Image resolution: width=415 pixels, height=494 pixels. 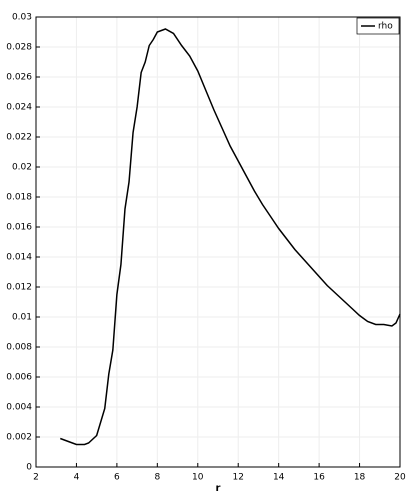 I want to click on x-tick-label: 16, so click(x=319, y=478).